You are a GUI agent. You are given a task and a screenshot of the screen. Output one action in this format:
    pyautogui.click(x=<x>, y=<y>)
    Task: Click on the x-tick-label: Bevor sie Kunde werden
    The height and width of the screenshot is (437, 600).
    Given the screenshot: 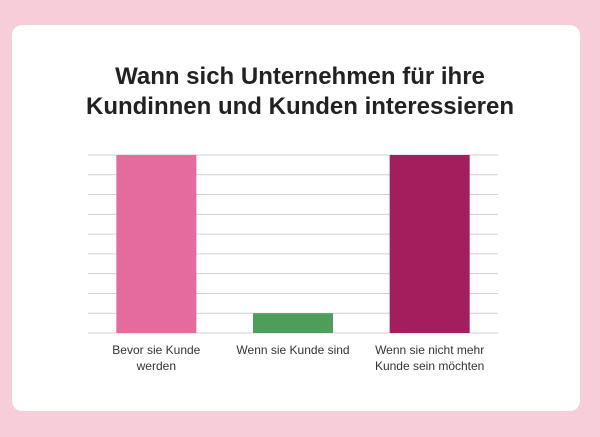 What is the action you would take?
    pyautogui.click(x=156, y=358)
    